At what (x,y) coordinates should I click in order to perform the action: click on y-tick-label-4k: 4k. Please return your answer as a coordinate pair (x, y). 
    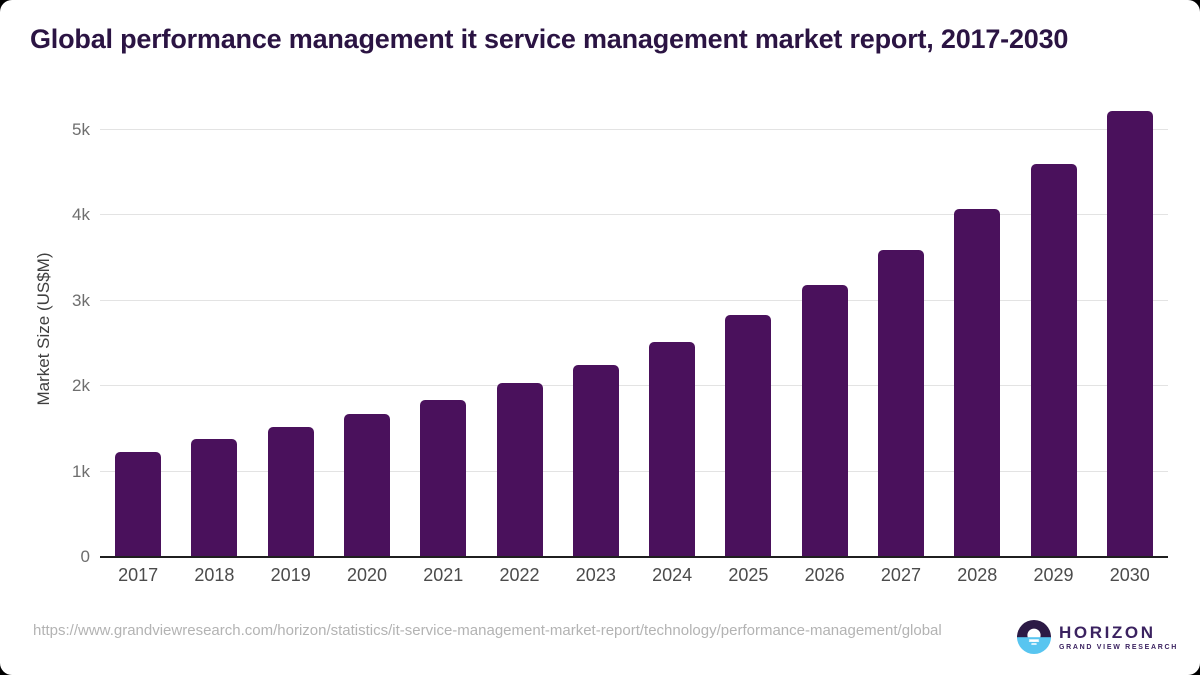
    Looking at the image, I should click on (81, 214).